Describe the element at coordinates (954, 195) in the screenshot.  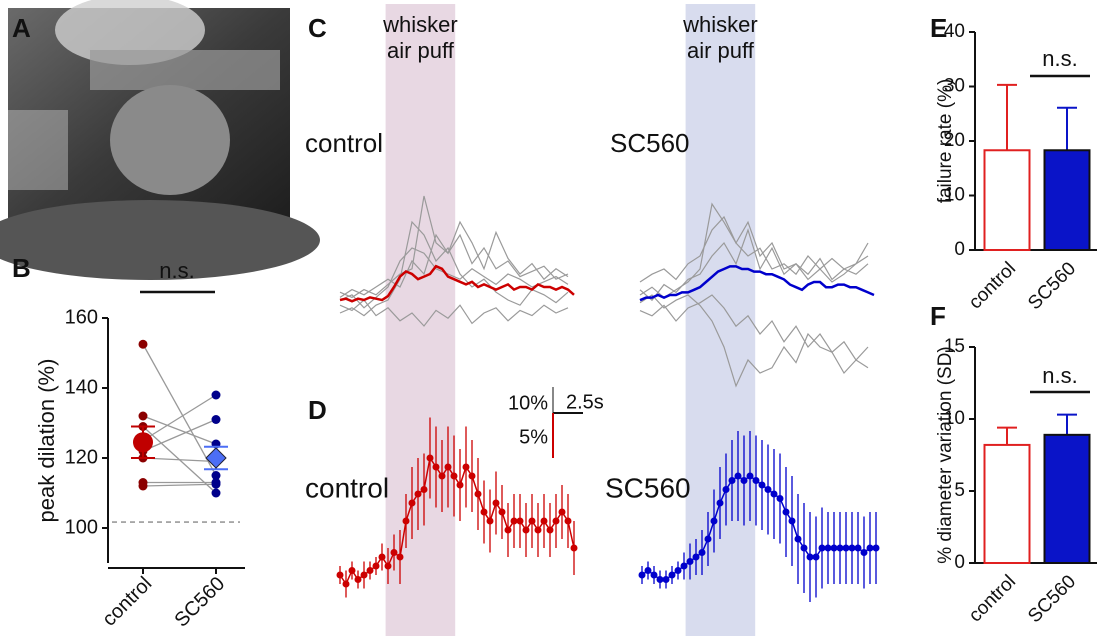
I see `y-tick-label: 10` at that location.